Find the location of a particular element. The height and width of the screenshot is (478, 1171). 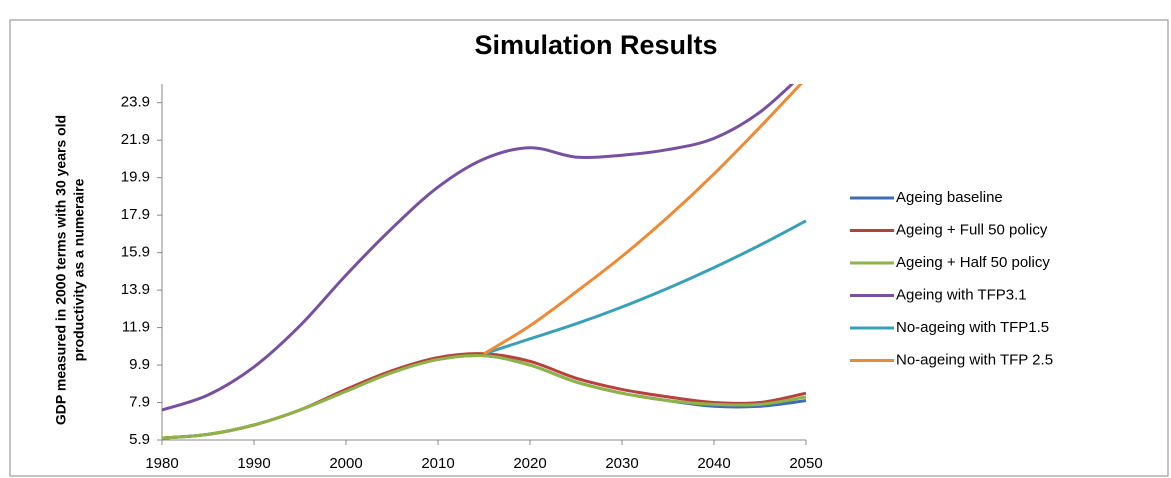

x-tick-label: 1990 is located at coordinates (253, 463).